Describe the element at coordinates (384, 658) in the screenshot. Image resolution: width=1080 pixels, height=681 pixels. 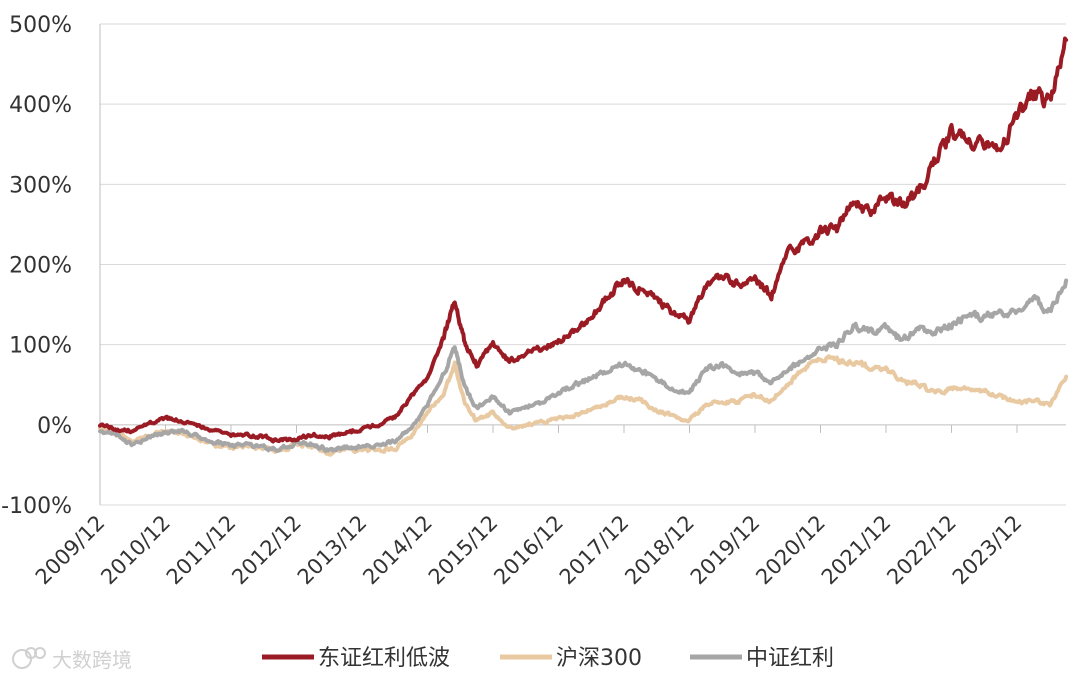
I see `legend-label: 东证红利低波` at that location.